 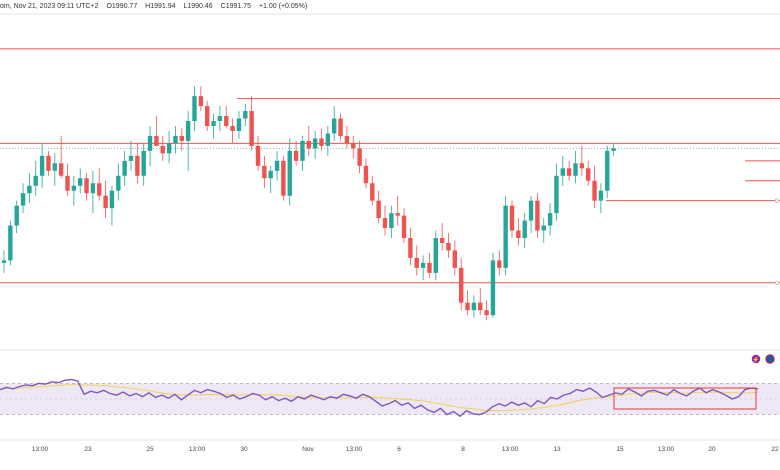 What do you see at coordinates (198, 6) in the screenshot?
I see `ohlc-low: L1990.46` at bounding box center [198, 6].